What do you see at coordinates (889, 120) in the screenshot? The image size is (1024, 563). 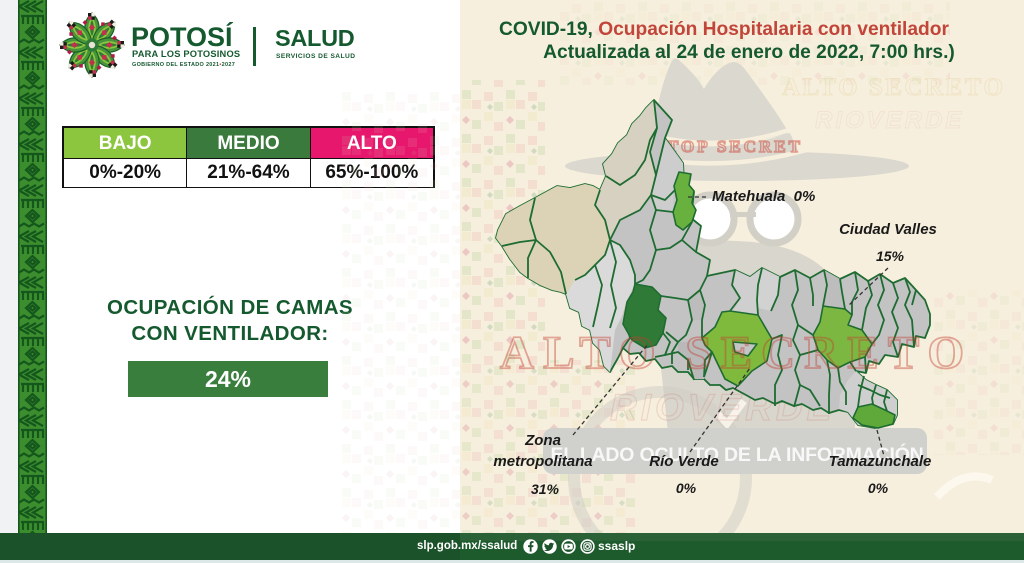 I see `svg-text: RIOVERDE` at bounding box center [889, 120].